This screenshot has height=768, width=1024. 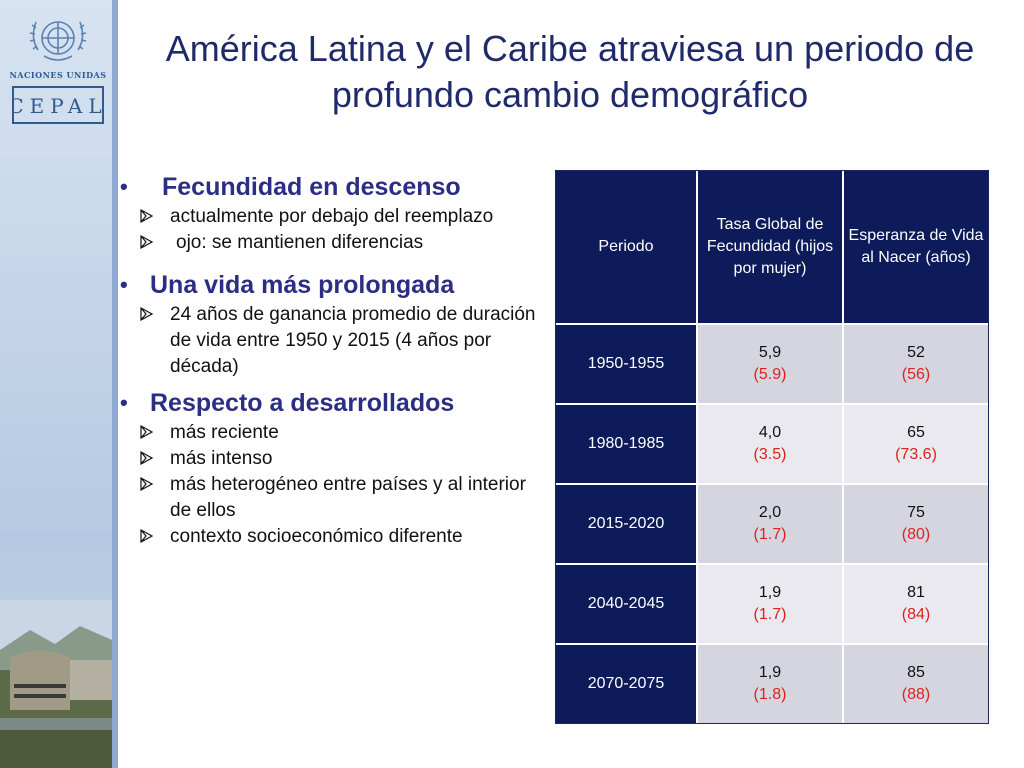 I want to click on sidebar-strip: NACIONES UNIDAS CEPAL, so click(x=59, y=384).